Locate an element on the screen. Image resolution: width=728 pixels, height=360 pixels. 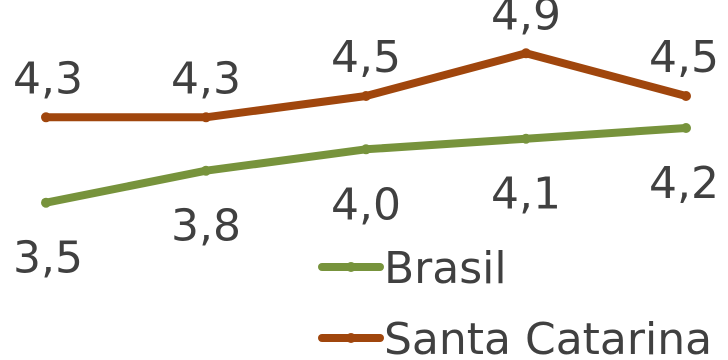
legend-marker-brasil is located at coordinates (351, 267).